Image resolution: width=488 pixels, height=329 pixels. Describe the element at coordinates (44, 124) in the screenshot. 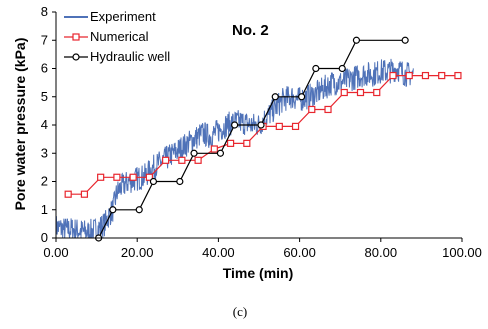

I see `y-tick-label: 4` at that location.